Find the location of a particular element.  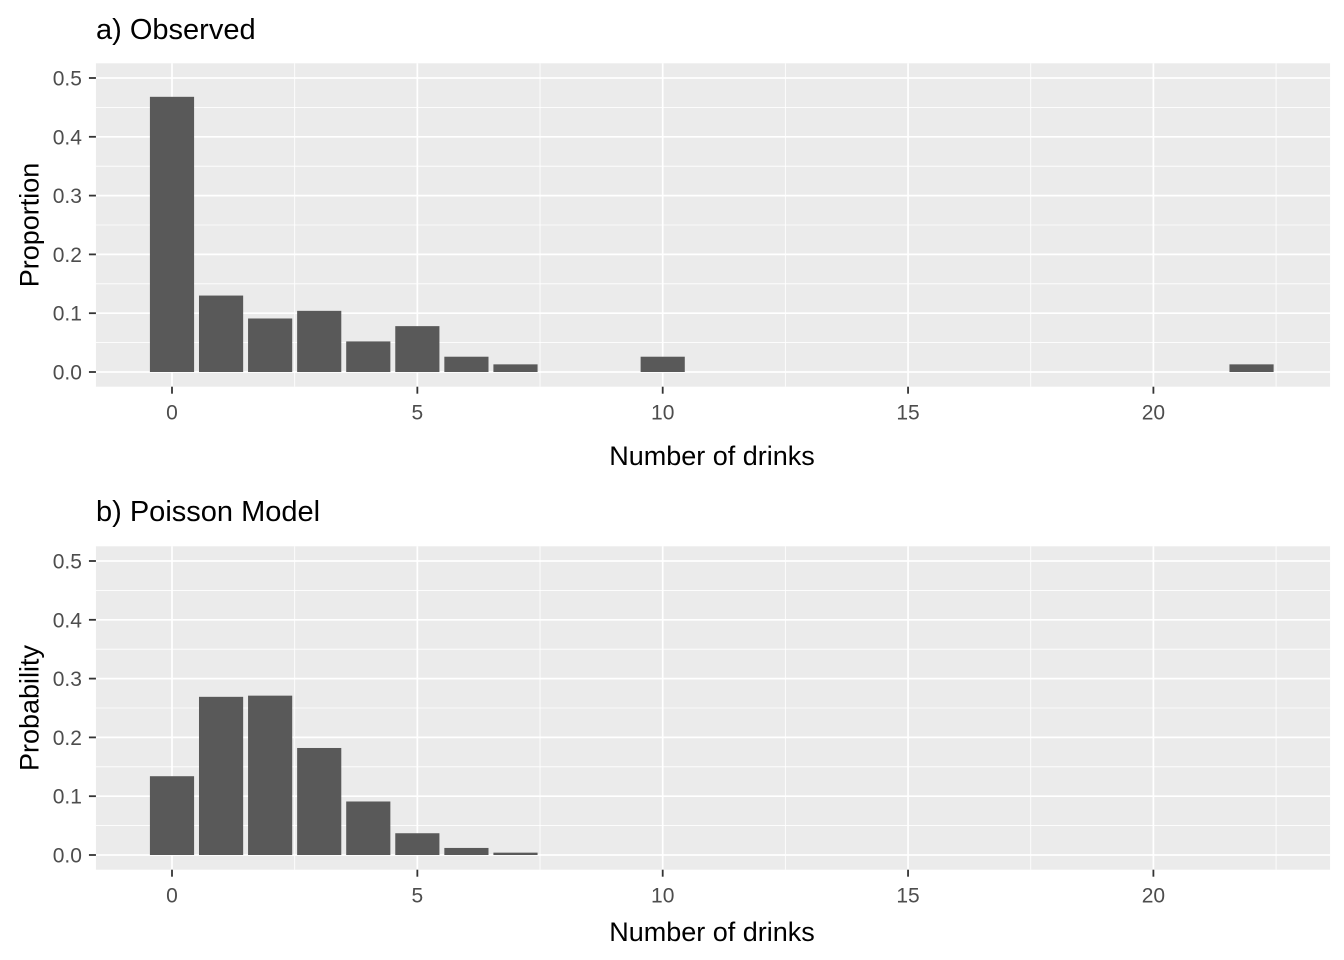

chart-b-y-axis-title: Probability is located at coordinates (29, 708).